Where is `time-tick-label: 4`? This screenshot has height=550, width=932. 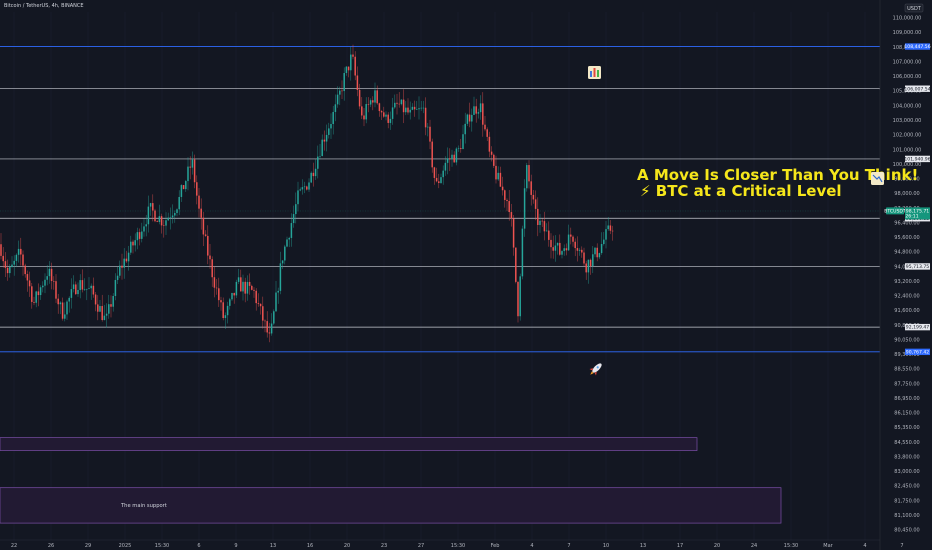
time-tick-label: 4 is located at coordinates (531, 546).